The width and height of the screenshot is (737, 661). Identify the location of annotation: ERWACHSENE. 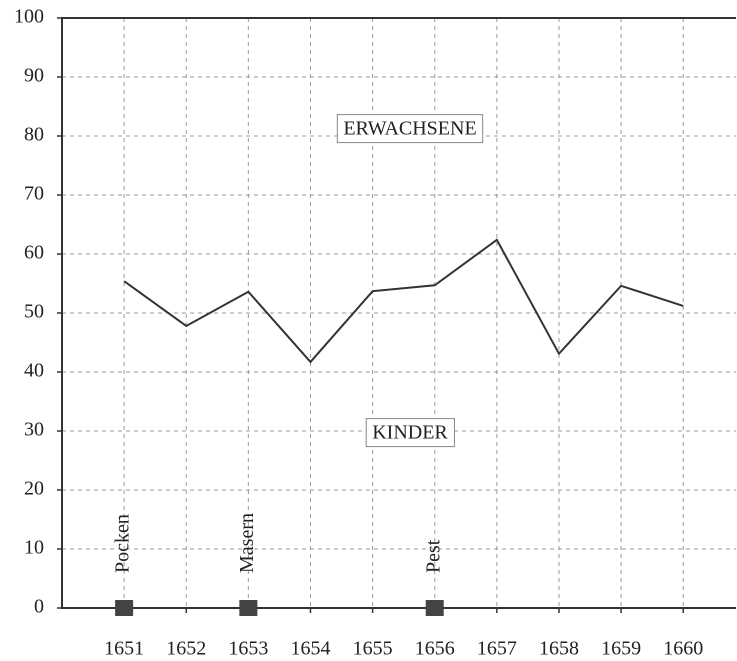
(409, 129).